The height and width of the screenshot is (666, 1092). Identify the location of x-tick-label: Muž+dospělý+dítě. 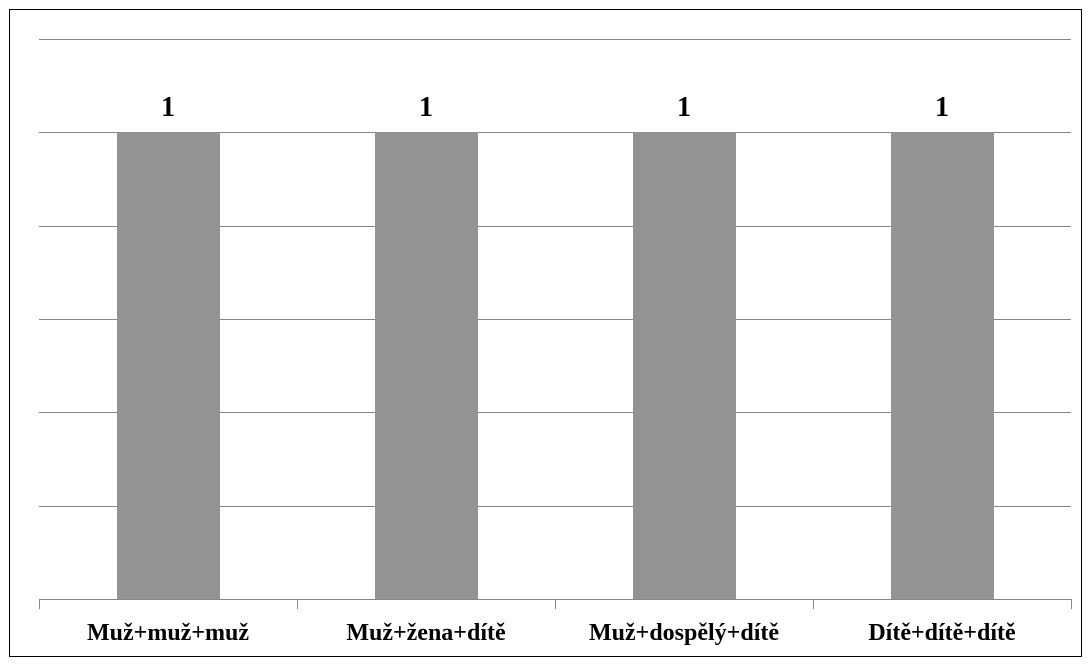
(684, 633).